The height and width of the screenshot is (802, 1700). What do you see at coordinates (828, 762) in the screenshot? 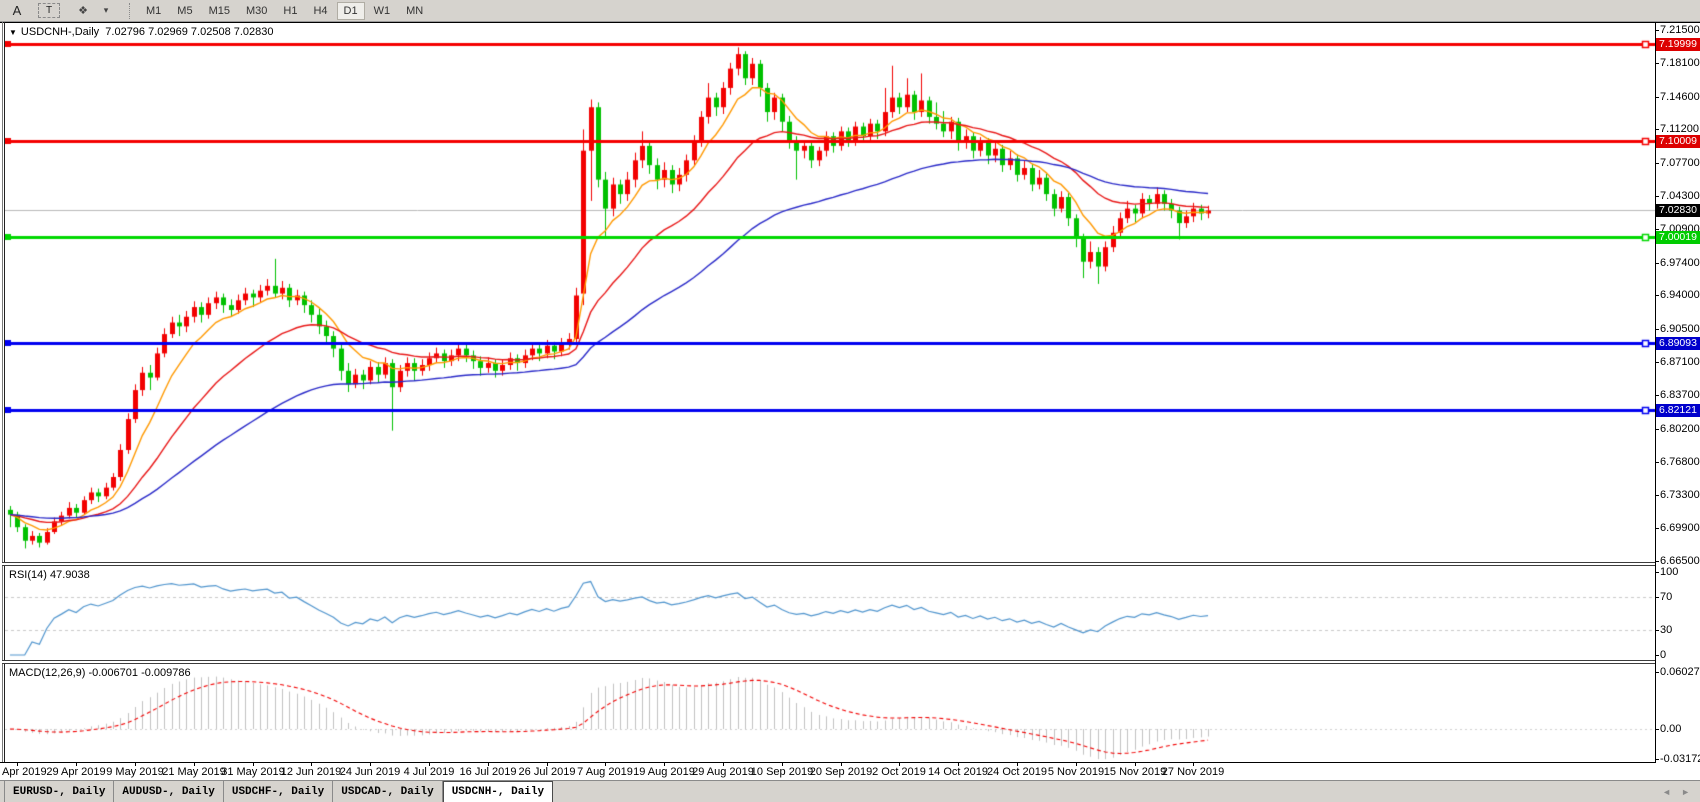
I see `chart-bottom-border` at bounding box center [828, 762].